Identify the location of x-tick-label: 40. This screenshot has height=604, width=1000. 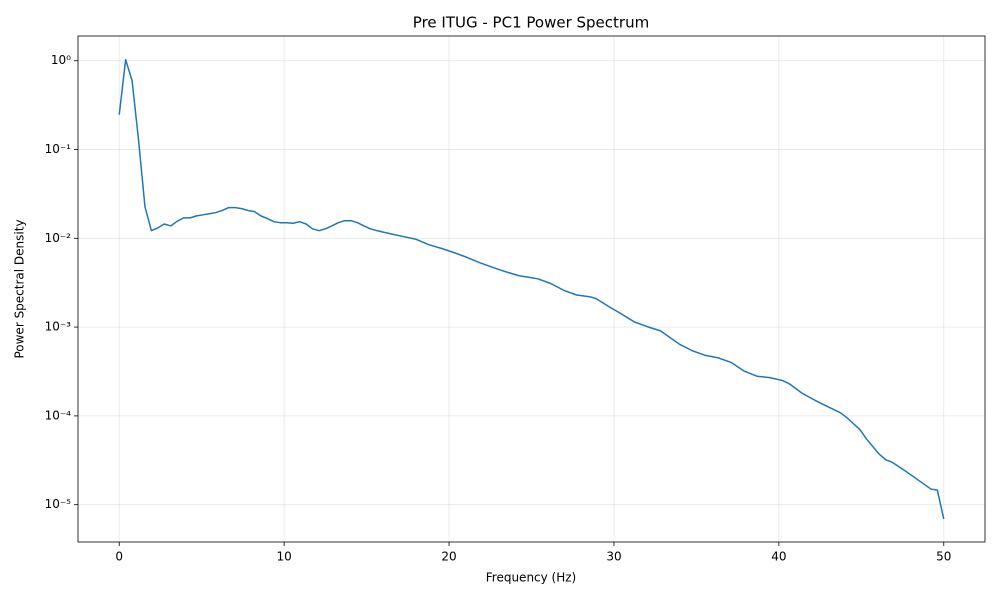
(778, 557).